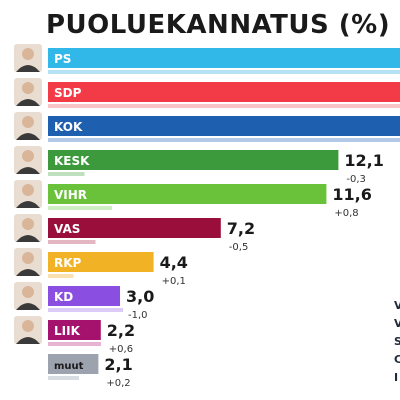 The width and height of the screenshot is (400, 400). What do you see at coordinates (224, 106) in the screenshot?
I see `change-bar-sdp` at bounding box center [224, 106].